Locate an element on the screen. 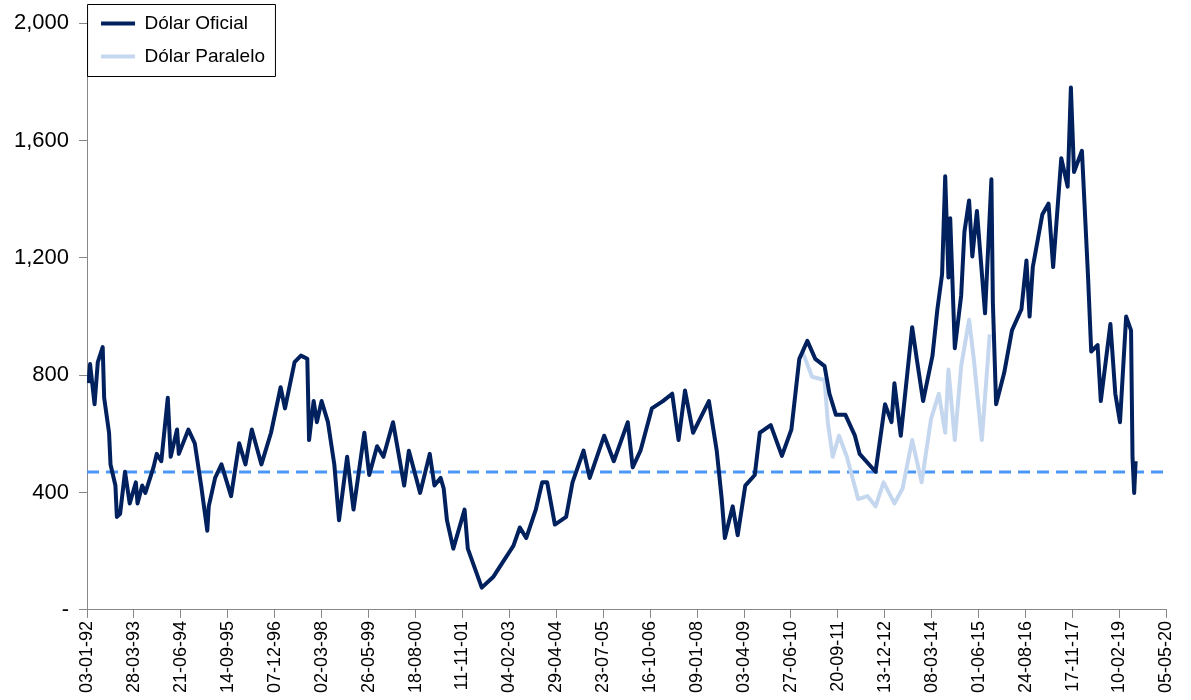 The width and height of the screenshot is (1191, 700). x-tick-label: 17-11-17 is located at coordinates (1071, 656).